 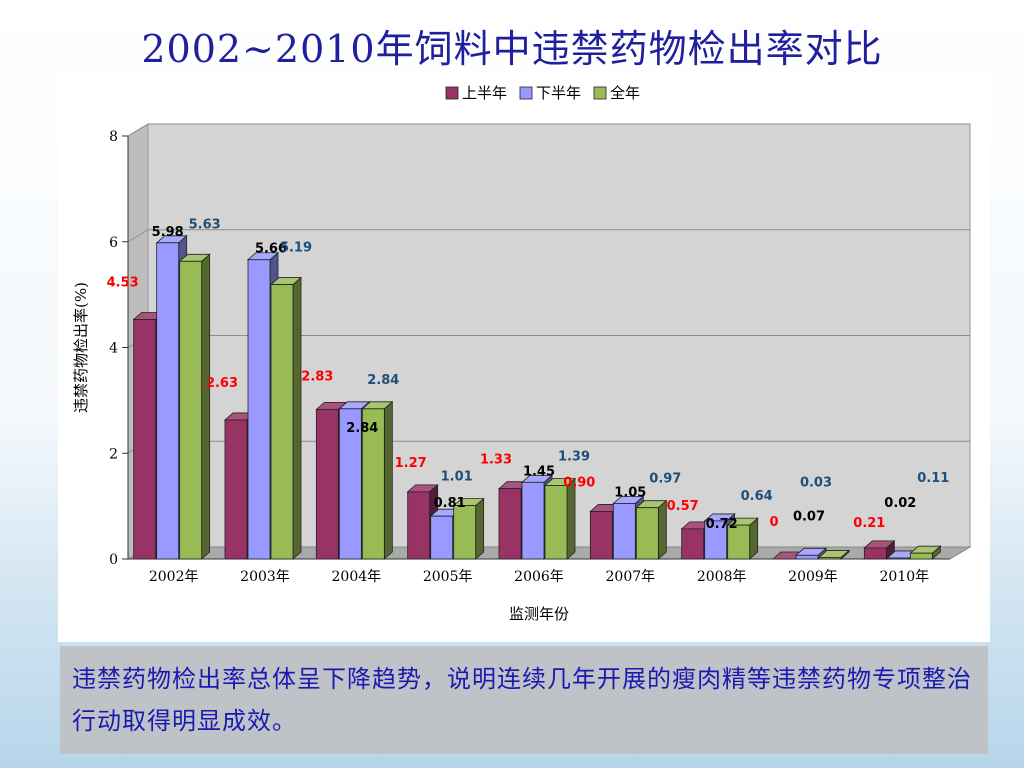 What do you see at coordinates (665, 479) in the screenshot?
I see `data-label: 0.97` at bounding box center [665, 479].